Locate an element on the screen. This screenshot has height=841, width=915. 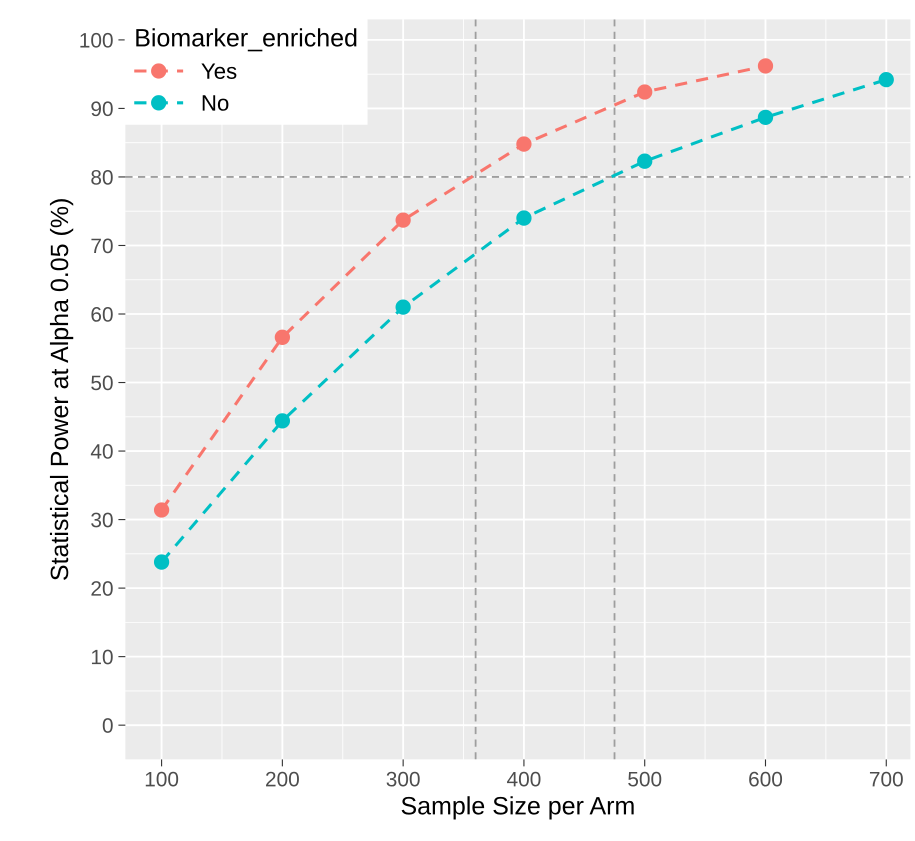
x-tick-label: 500 is located at coordinates (645, 779).